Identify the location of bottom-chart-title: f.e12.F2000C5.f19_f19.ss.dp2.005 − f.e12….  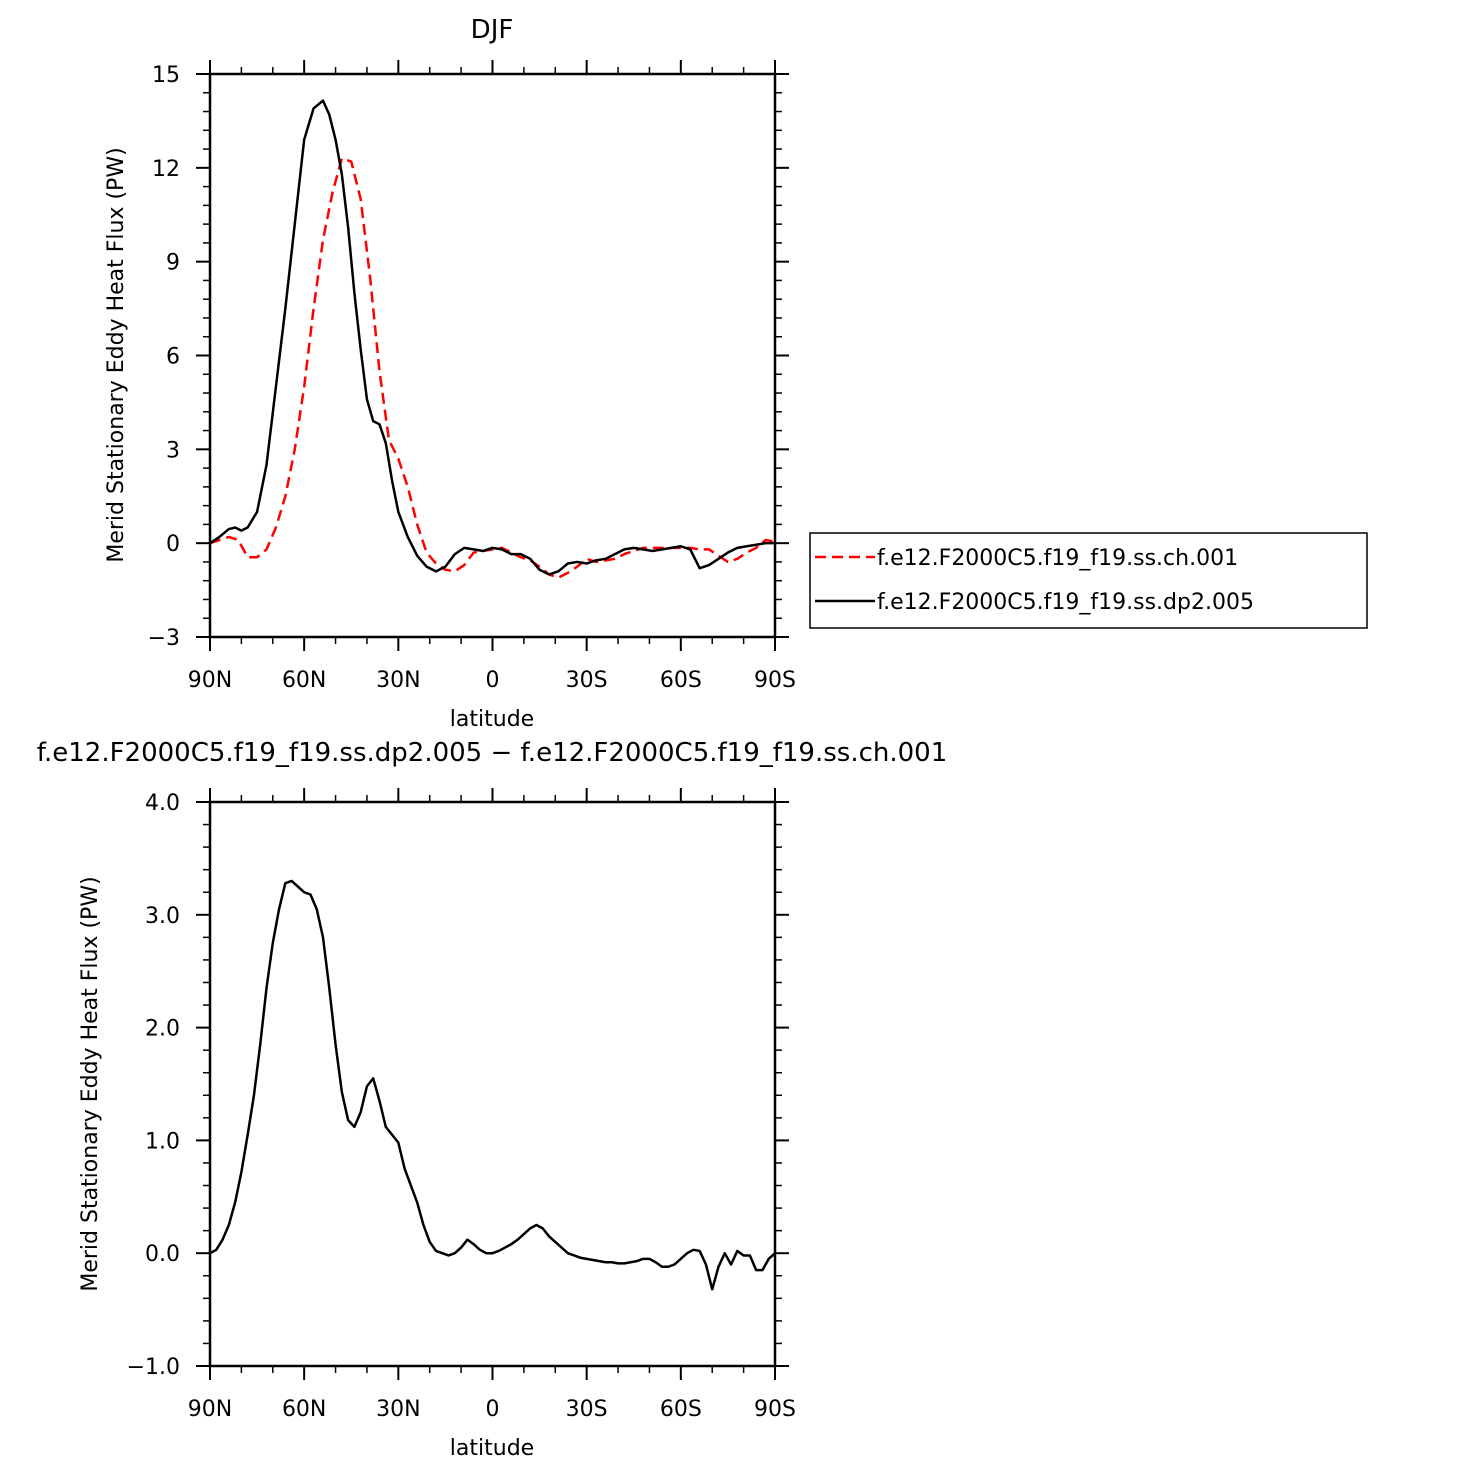
(492, 753).